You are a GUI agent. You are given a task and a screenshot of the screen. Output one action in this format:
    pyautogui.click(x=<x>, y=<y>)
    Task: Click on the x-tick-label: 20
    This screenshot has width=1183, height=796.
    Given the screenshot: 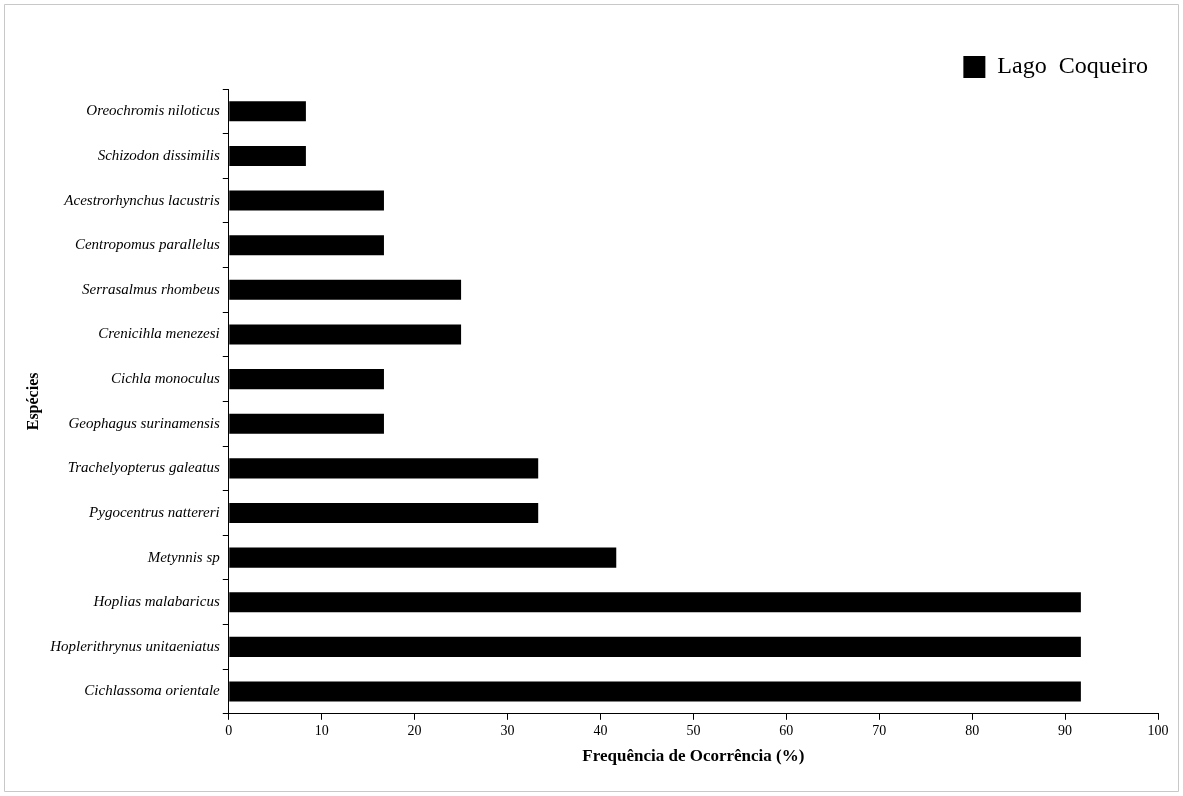 What is the action you would take?
    pyautogui.click(x=414, y=730)
    